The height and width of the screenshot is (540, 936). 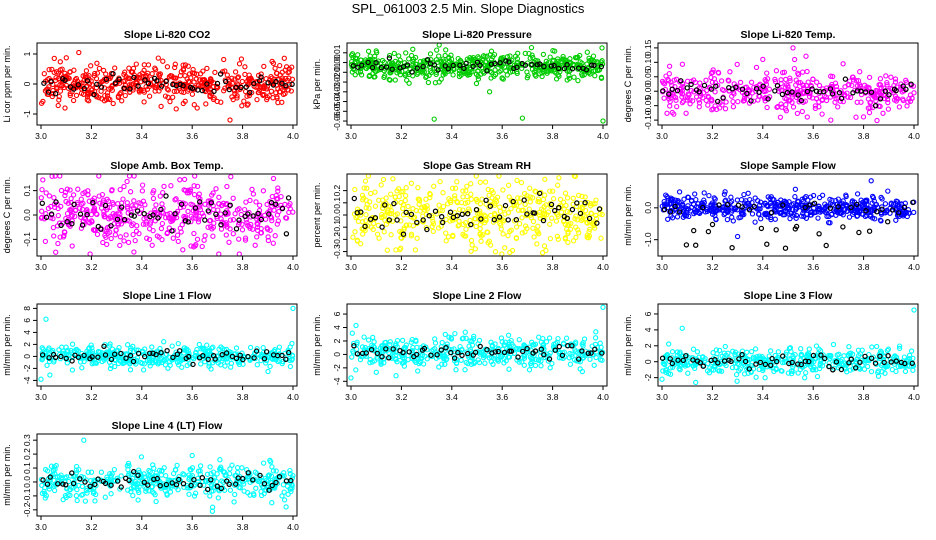 What do you see at coordinates (648, 62) in the screenshot?
I see `y-tick-label: 0.10` at bounding box center [648, 62].